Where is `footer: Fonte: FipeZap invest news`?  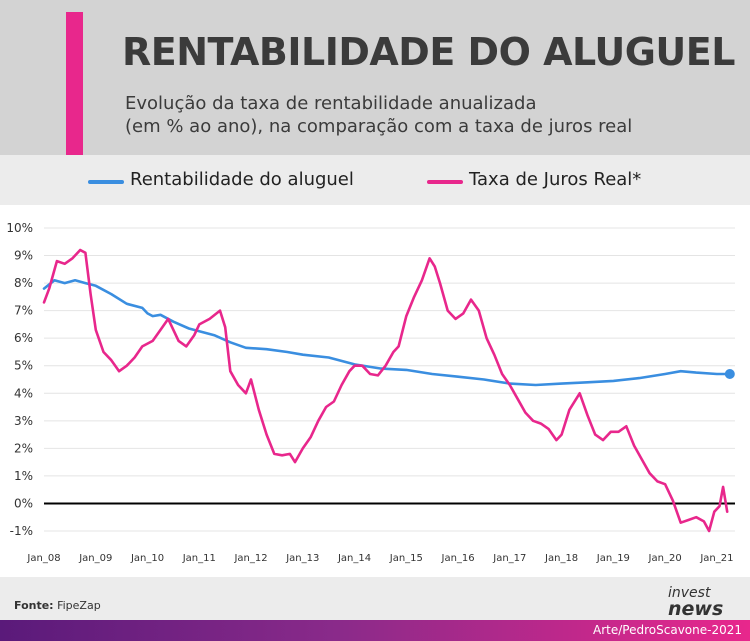 footer: Fonte: FipeZap invest news is located at coordinates (375, 598).